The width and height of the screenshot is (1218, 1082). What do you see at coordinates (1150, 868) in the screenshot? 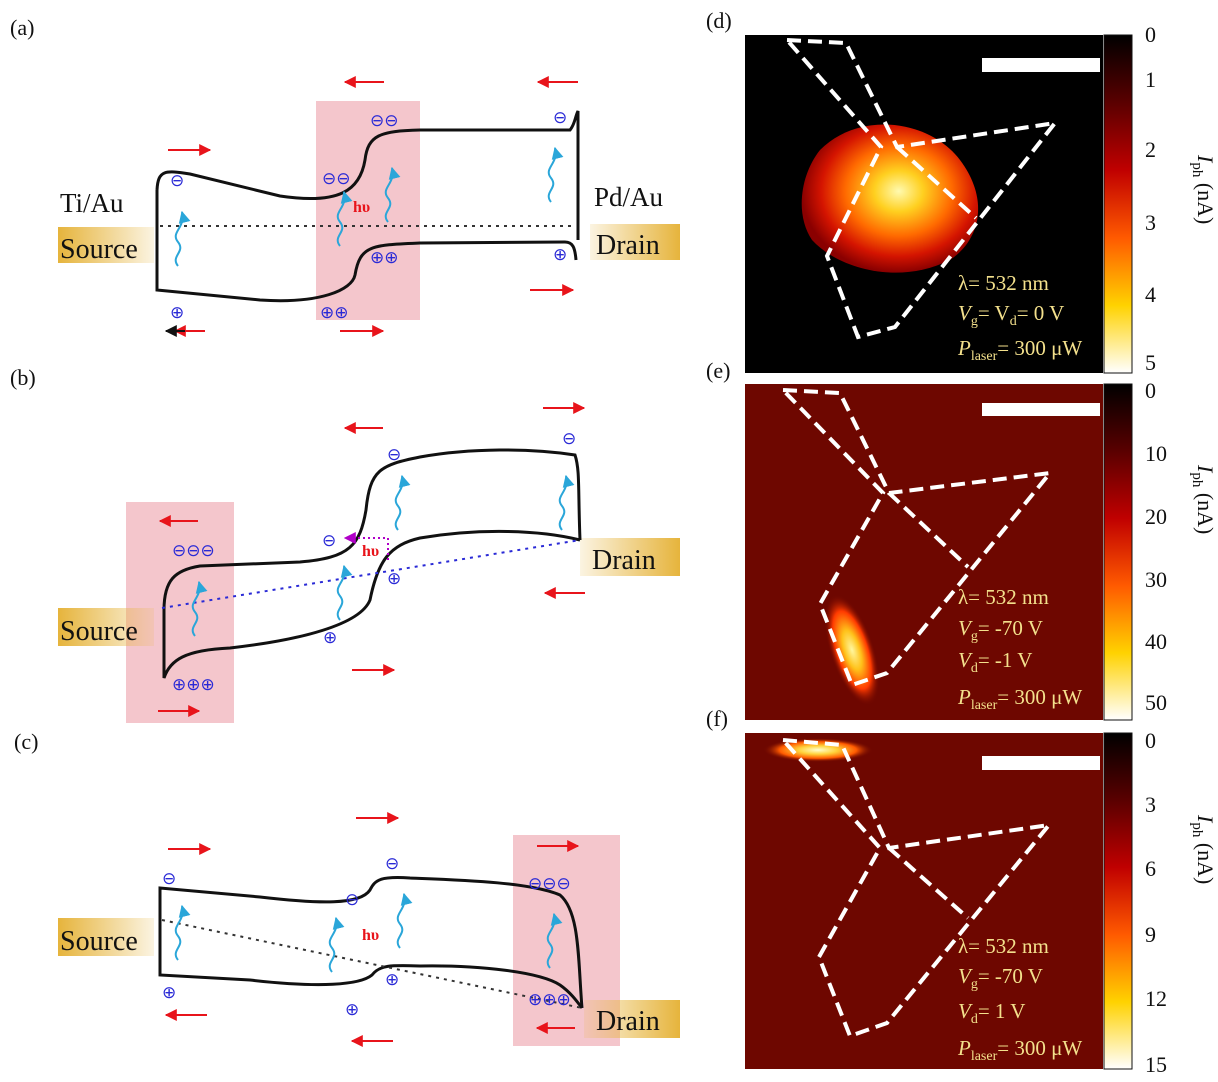
I see `colorbar-tick: 6` at bounding box center [1150, 868].